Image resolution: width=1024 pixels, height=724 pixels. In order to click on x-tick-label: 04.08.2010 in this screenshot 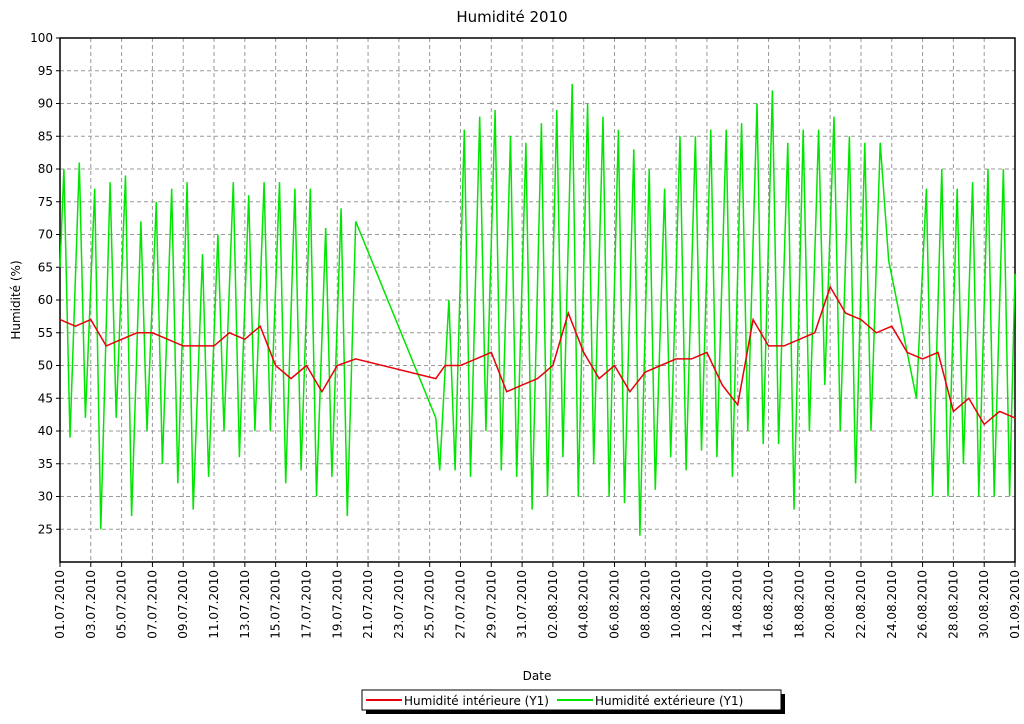, I will do `click(584, 604)`.